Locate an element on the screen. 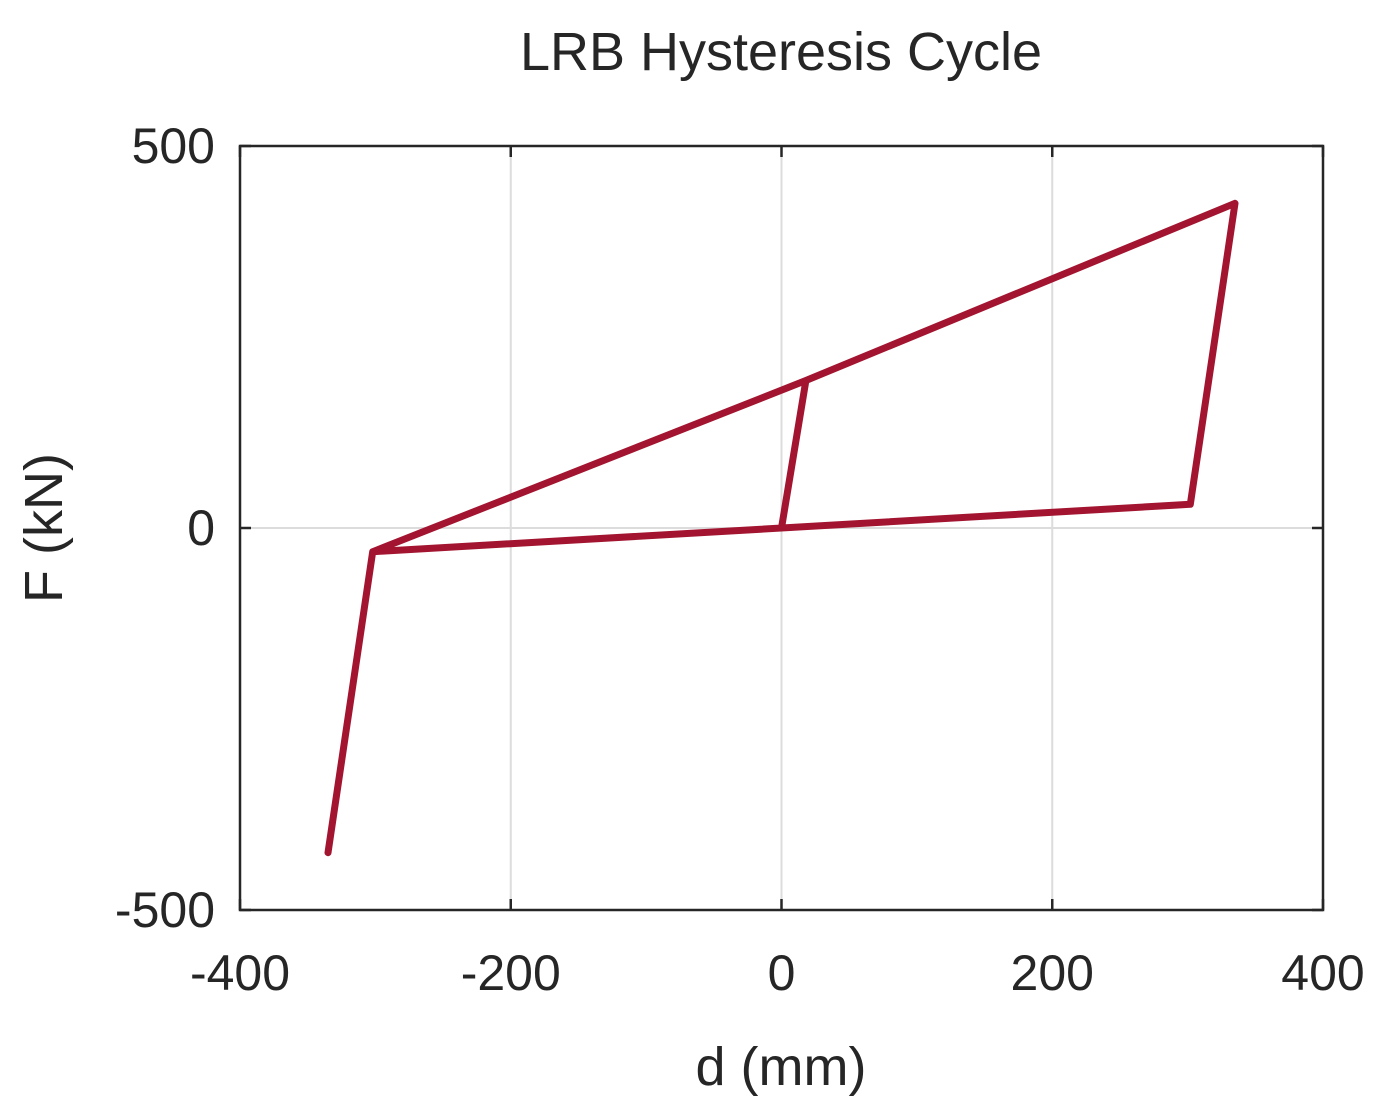  y-tick-label: 0 is located at coordinates (201, 528).